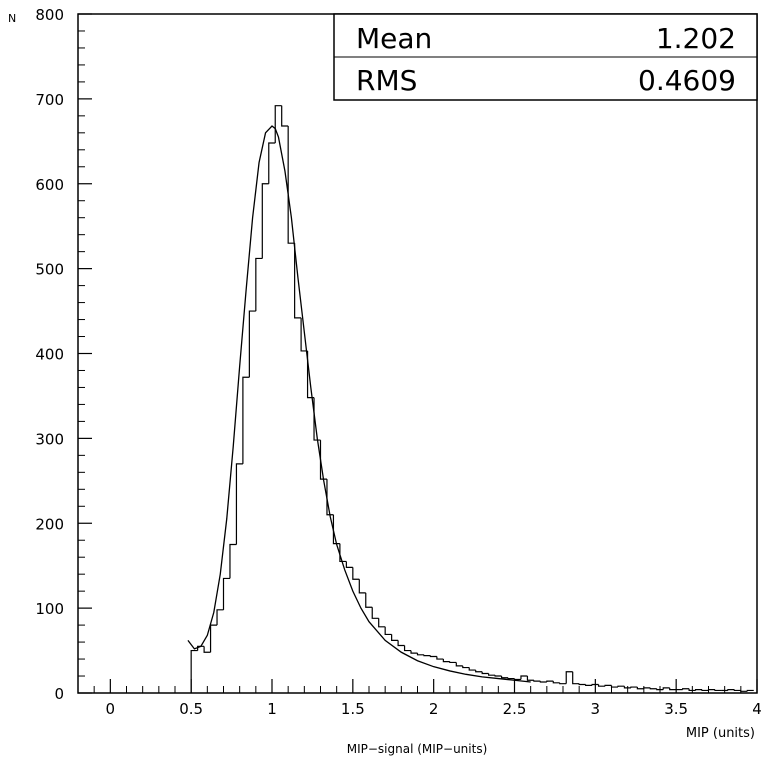 The width and height of the screenshot is (761, 759). What do you see at coordinates (12, 18) in the screenshot?
I see `y-axis-label: N` at bounding box center [12, 18].